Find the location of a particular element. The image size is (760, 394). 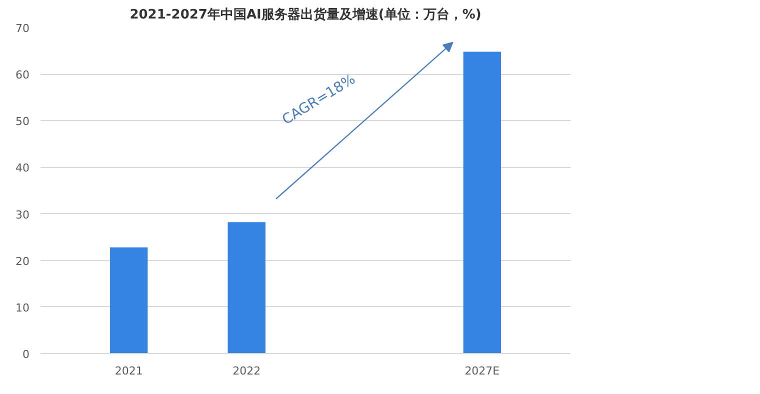

y-tick-label: 60 is located at coordinates (23, 75).